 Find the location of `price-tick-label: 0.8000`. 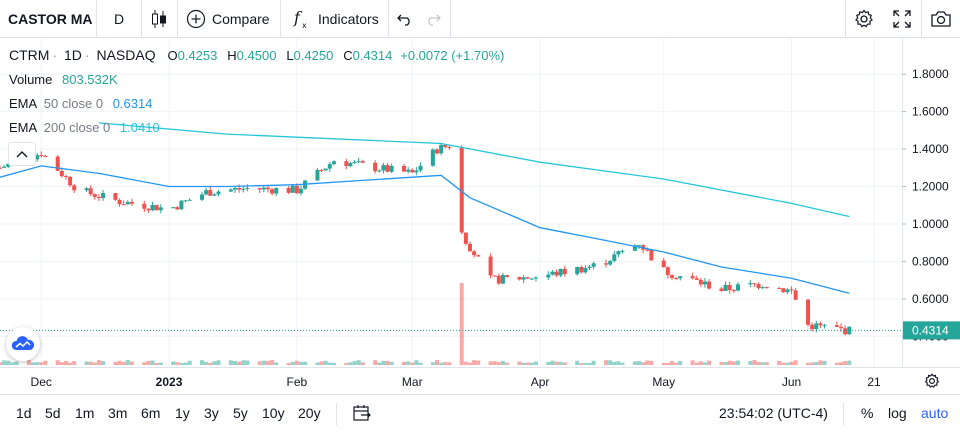

price-tick-label: 0.8000 is located at coordinates (930, 261).